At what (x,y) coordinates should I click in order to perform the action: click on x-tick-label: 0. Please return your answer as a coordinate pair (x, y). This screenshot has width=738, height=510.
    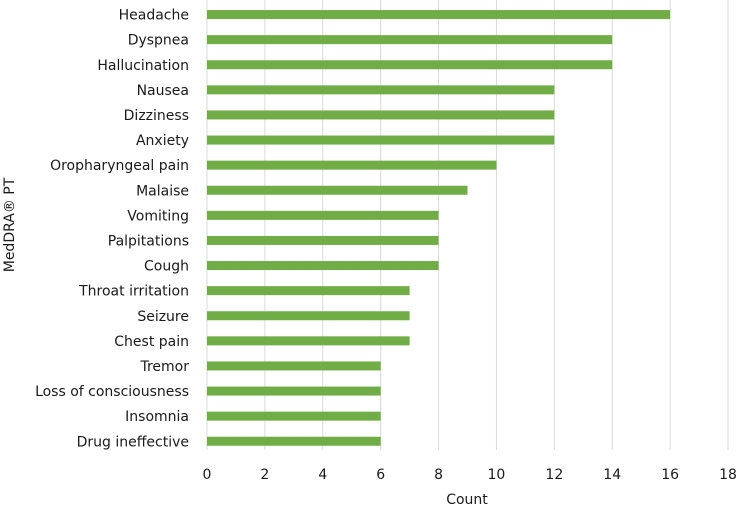
    Looking at the image, I should click on (207, 475).